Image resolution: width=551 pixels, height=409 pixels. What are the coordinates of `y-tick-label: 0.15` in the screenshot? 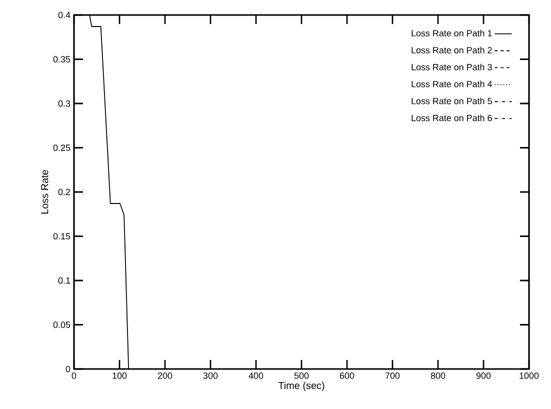 It's located at (61, 236).